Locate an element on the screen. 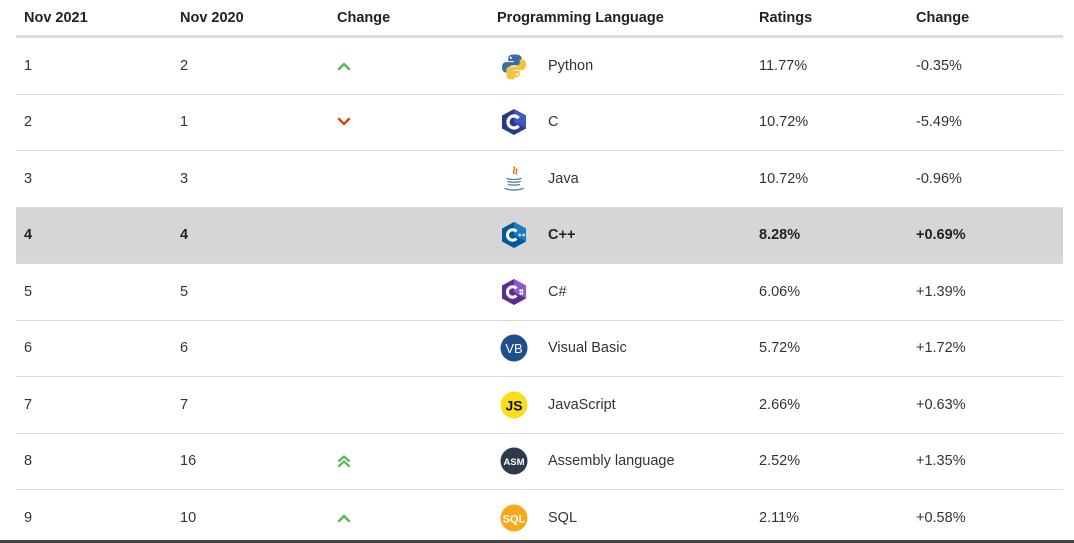  svg-text: VB is located at coordinates (513, 348).